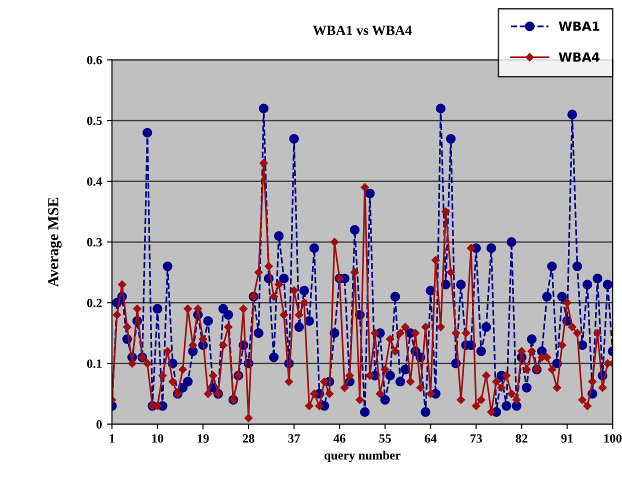 This screenshot has width=622, height=499. Describe the element at coordinates (99, 424) in the screenshot. I see `y-tick-label: 0` at that location.